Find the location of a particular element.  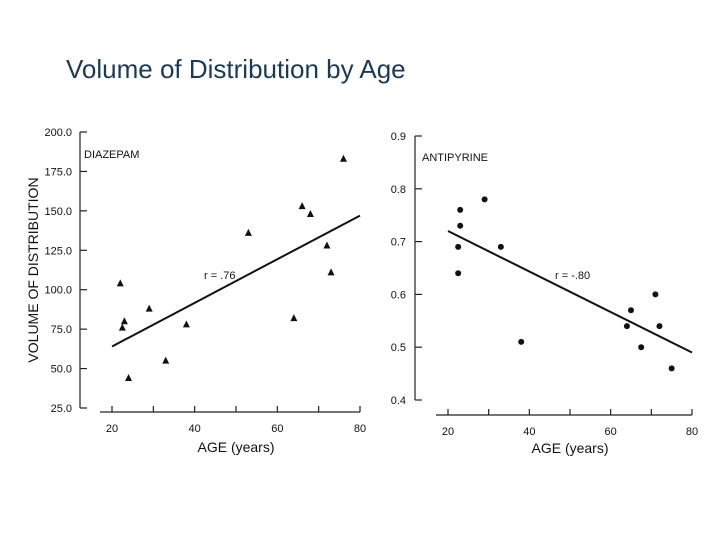

antipyrine-regression-line is located at coordinates (570, 292).